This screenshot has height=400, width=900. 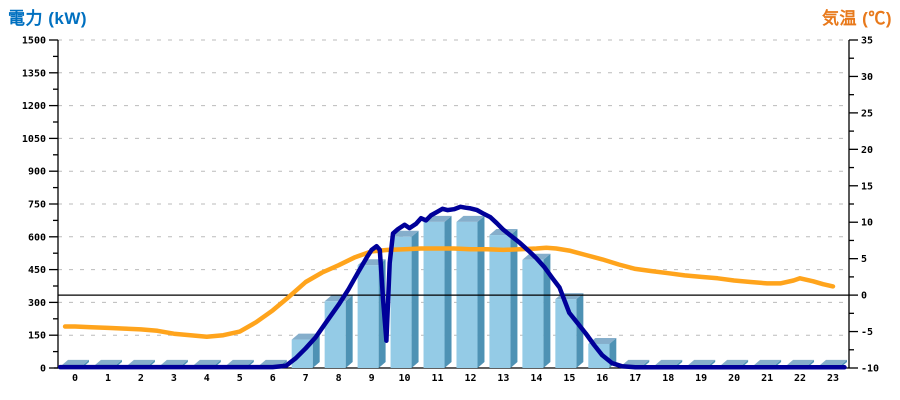 What do you see at coordinates (34, 139) in the screenshot?
I see `left-tick-label: 1050` at bounding box center [34, 139].